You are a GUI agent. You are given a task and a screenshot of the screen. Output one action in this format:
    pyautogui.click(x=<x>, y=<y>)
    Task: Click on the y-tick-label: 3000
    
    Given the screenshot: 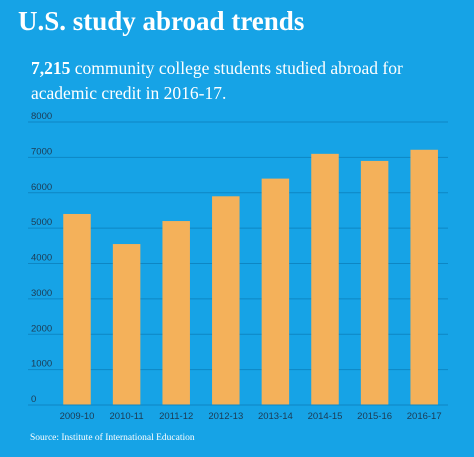 What is the action you would take?
    pyautogui.click(x=41, y=293)
    